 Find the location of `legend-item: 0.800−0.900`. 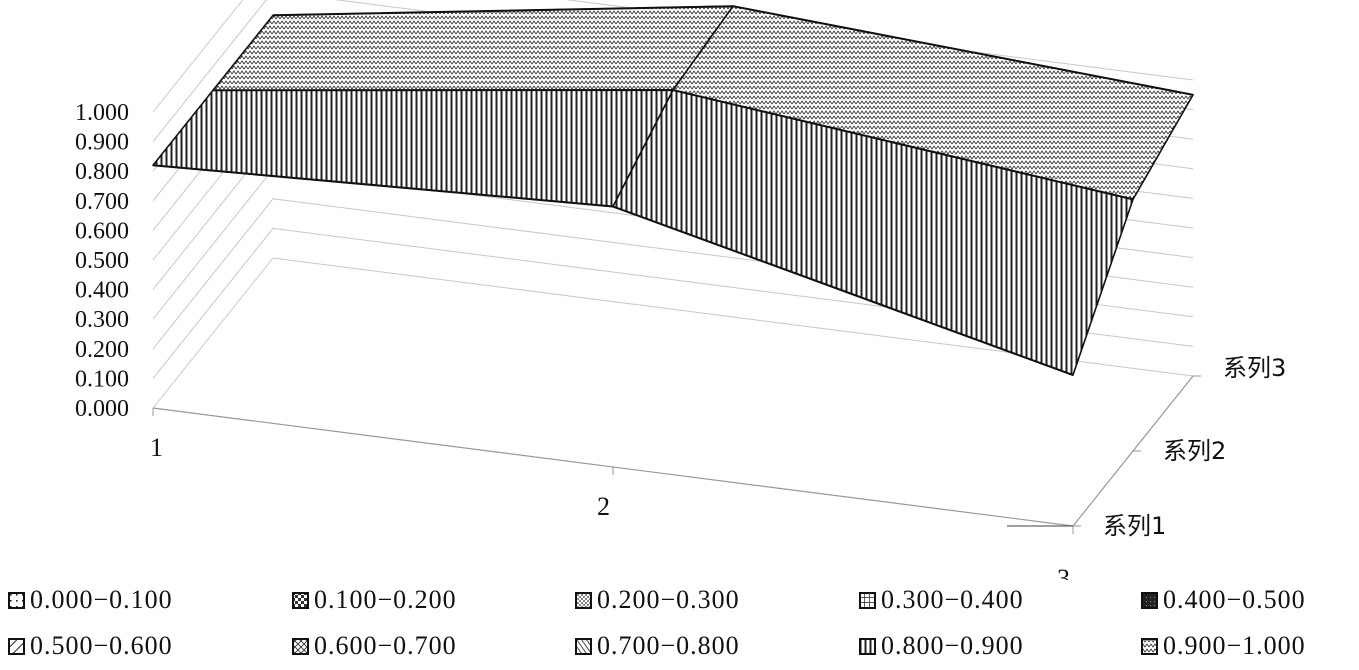

legend-item: 0.800−0.900 is located at coordinates (941, 646).